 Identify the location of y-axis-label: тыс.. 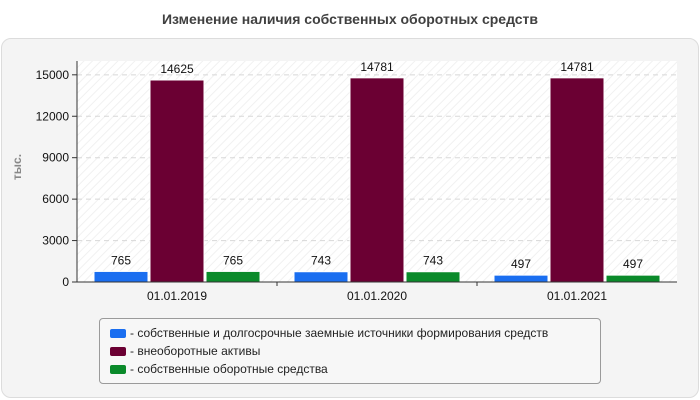
(17, 167).